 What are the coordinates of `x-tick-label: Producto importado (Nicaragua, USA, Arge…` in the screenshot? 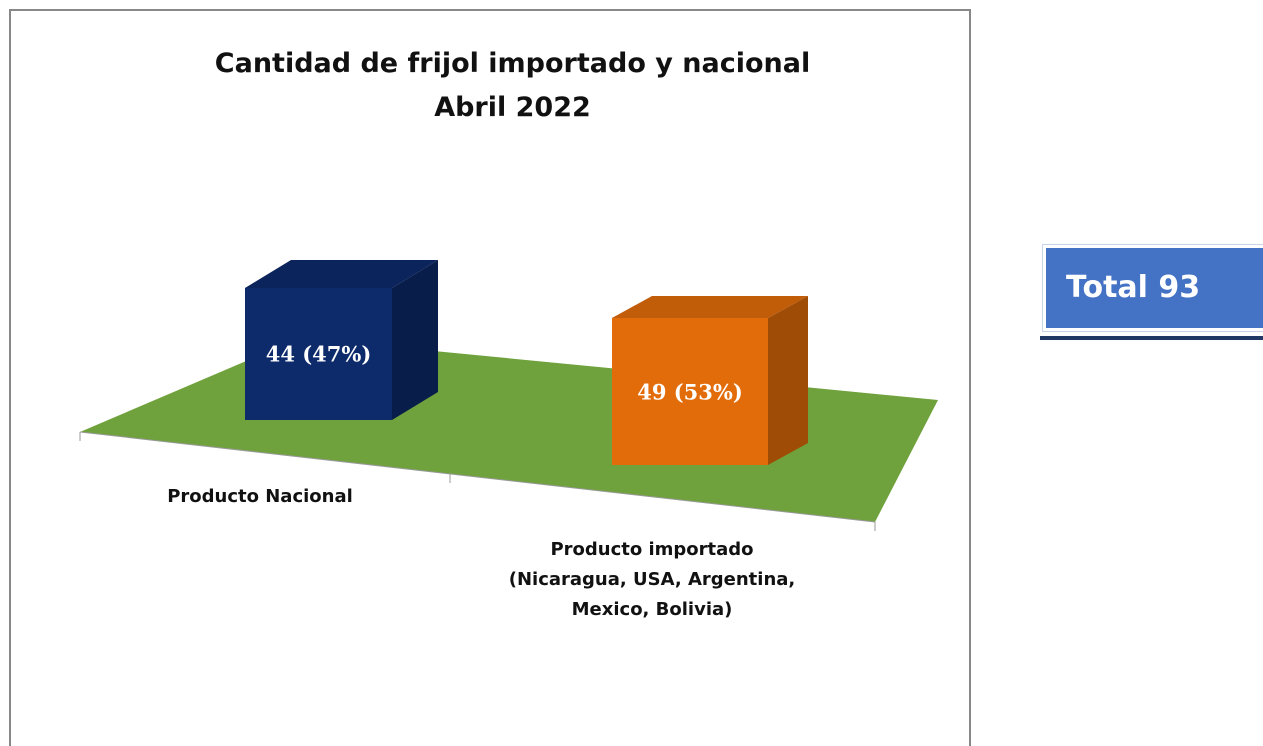 It's located at (652, 579).